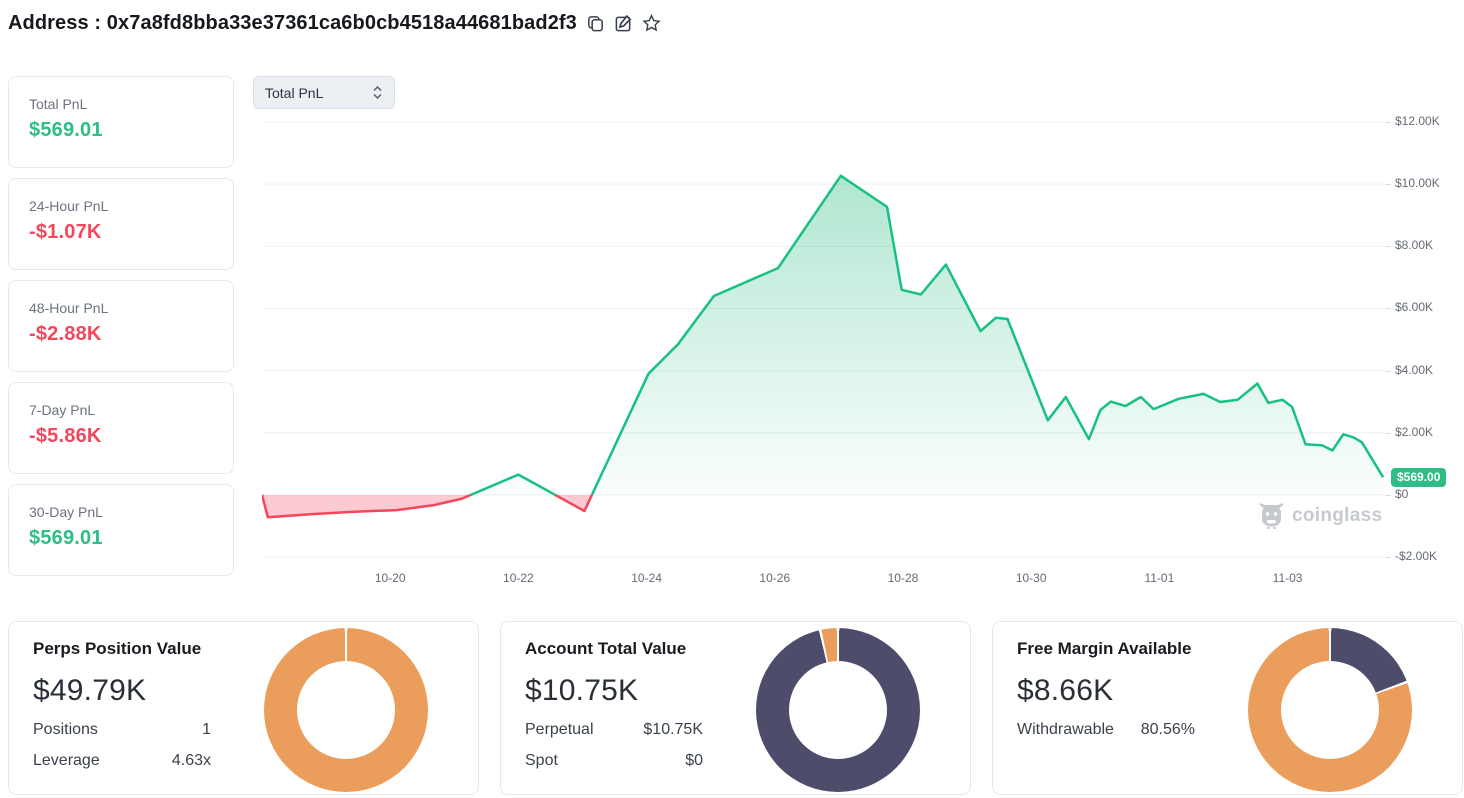 The width and height of the screenshot is (1464, 798). I want to click on card-title: Free Margin Available, so click(1104, 648).